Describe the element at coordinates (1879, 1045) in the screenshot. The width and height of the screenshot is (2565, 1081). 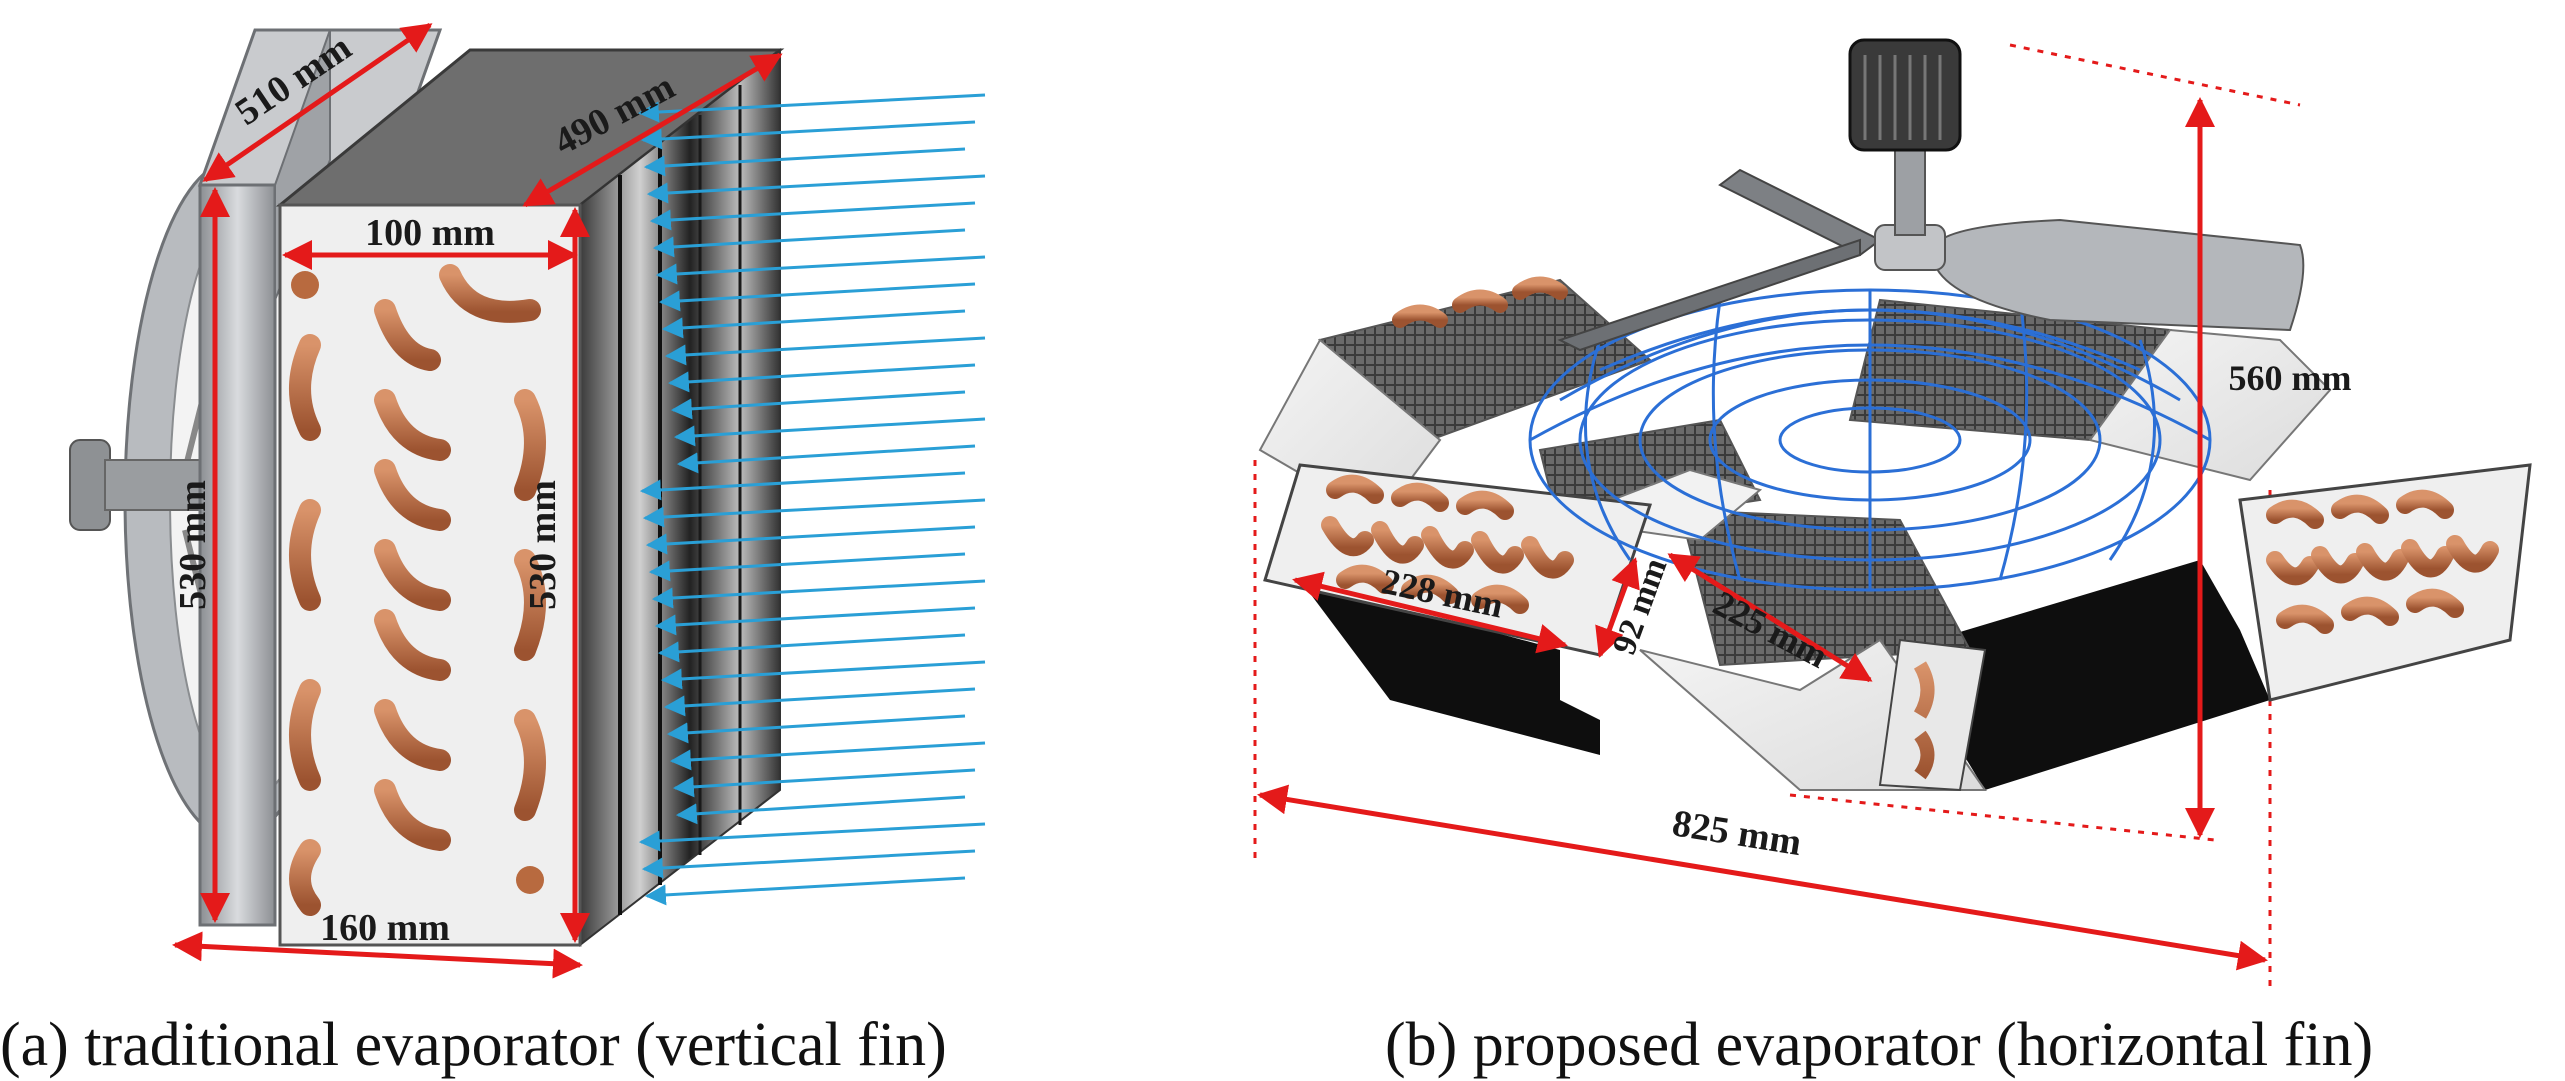
I see `caption-panel-b: (b) proposed evaporator (horizontal fin)` at that location.